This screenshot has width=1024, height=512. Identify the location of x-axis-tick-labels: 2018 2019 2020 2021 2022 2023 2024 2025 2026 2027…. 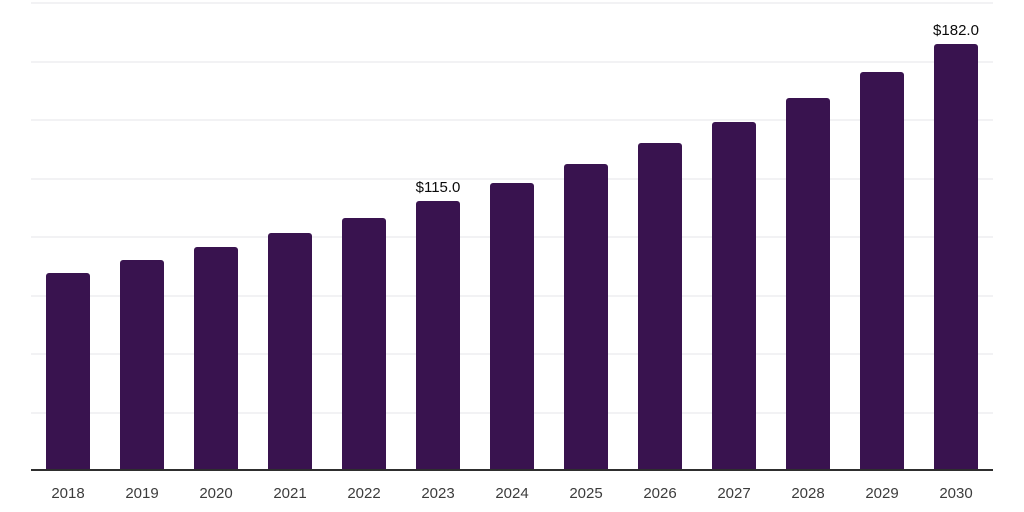
(512, 493).